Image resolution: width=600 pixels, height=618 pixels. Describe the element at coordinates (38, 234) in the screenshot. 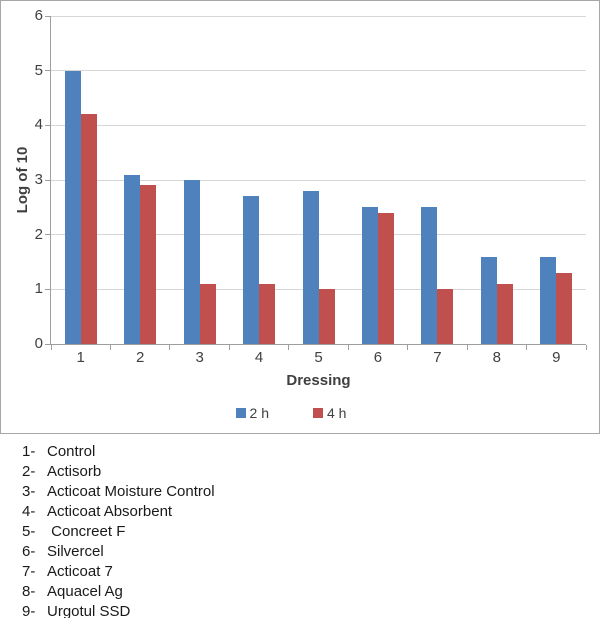

I see `y-tick-label: 2` at that location.